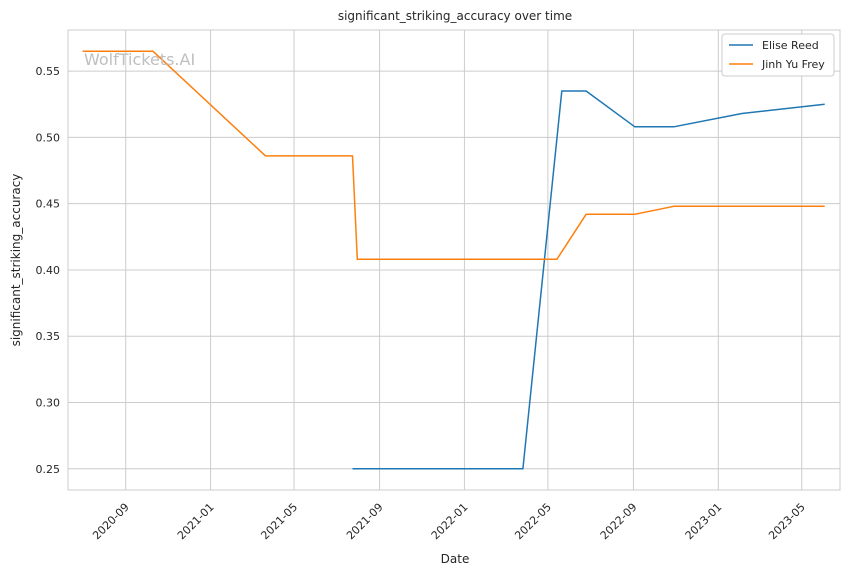 The width and height of the screenshot is (852, 575). I want to click on y-tick-label: 0.55, so click(48, 71).